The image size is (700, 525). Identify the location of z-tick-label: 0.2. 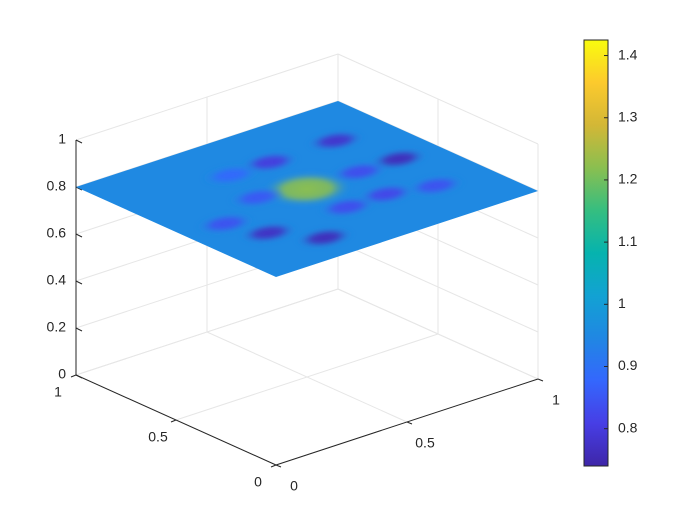
(57, 327).